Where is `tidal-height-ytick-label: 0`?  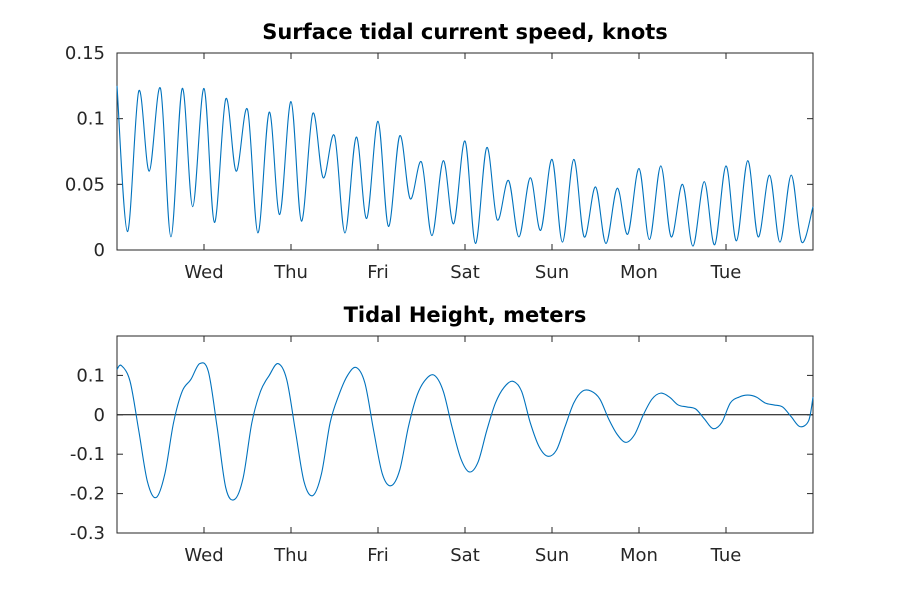
tidal-height-ytick-label: 0 is located at coordinates (99, 415).